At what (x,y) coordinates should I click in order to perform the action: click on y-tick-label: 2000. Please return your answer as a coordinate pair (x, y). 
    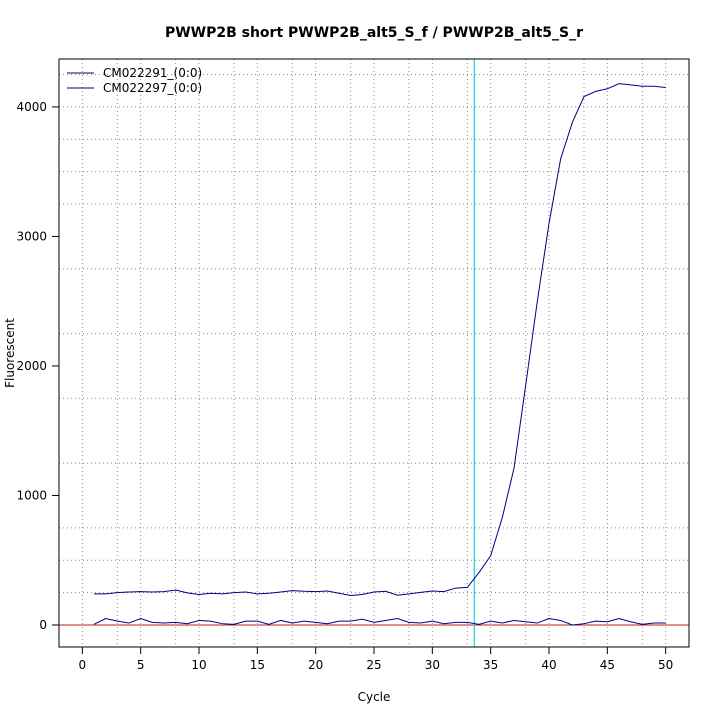
    Looking at the image, I should click on (31, 366).